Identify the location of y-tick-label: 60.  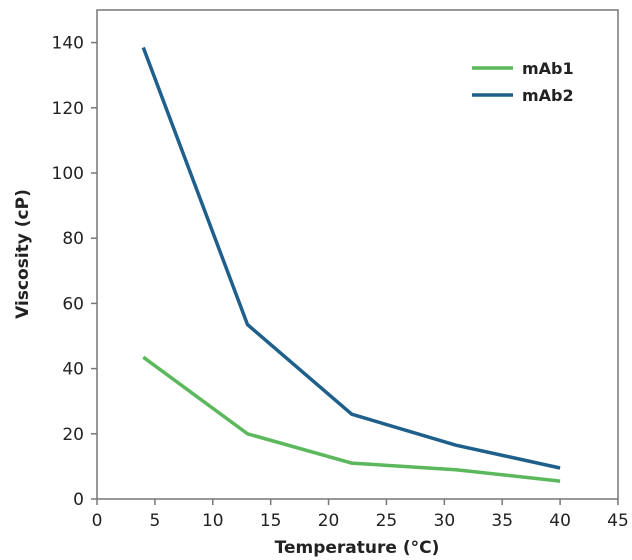
(73, 304).